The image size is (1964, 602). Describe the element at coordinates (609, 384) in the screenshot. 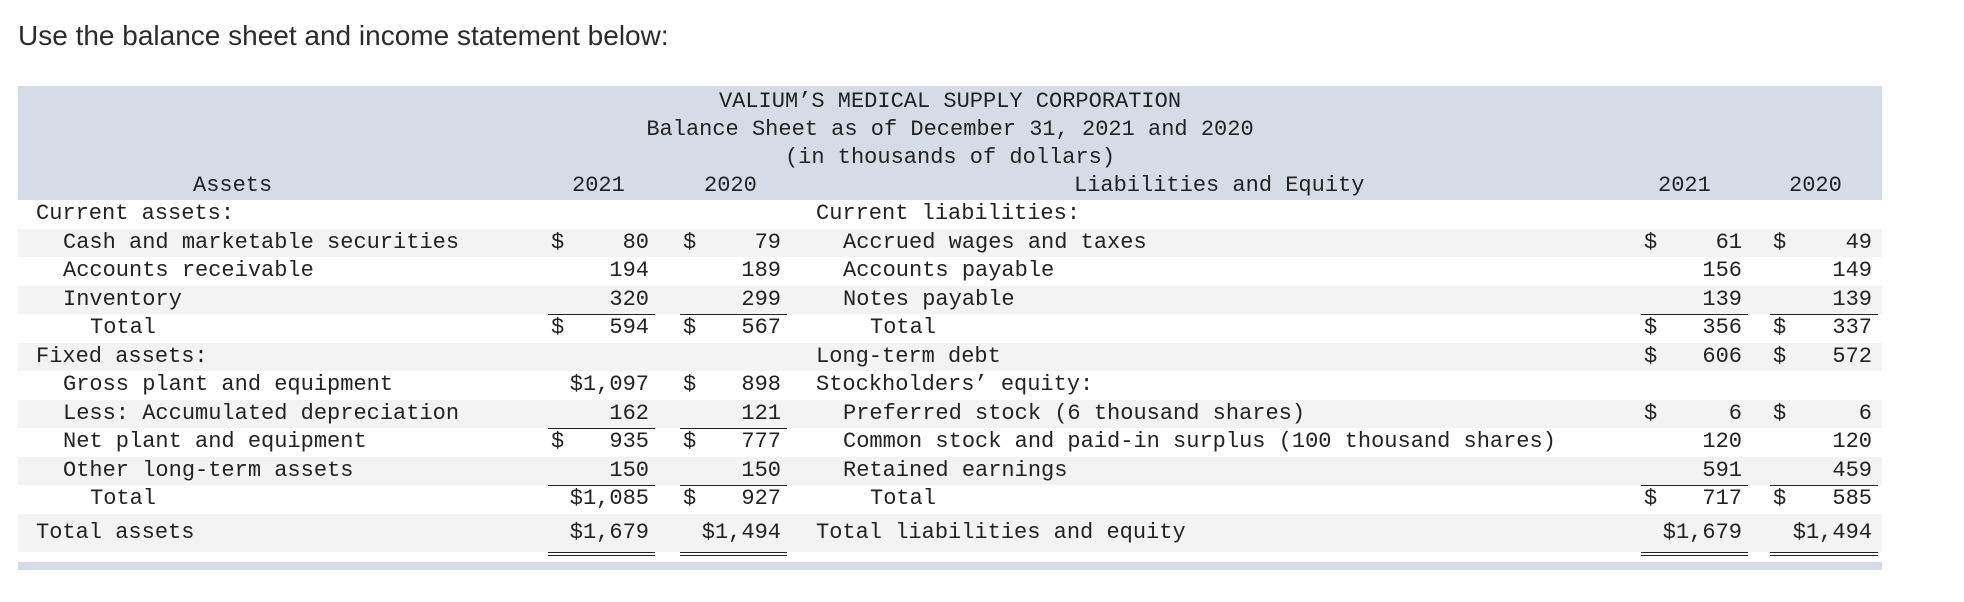

I see `asset-2021-value: $1,097` at that location.